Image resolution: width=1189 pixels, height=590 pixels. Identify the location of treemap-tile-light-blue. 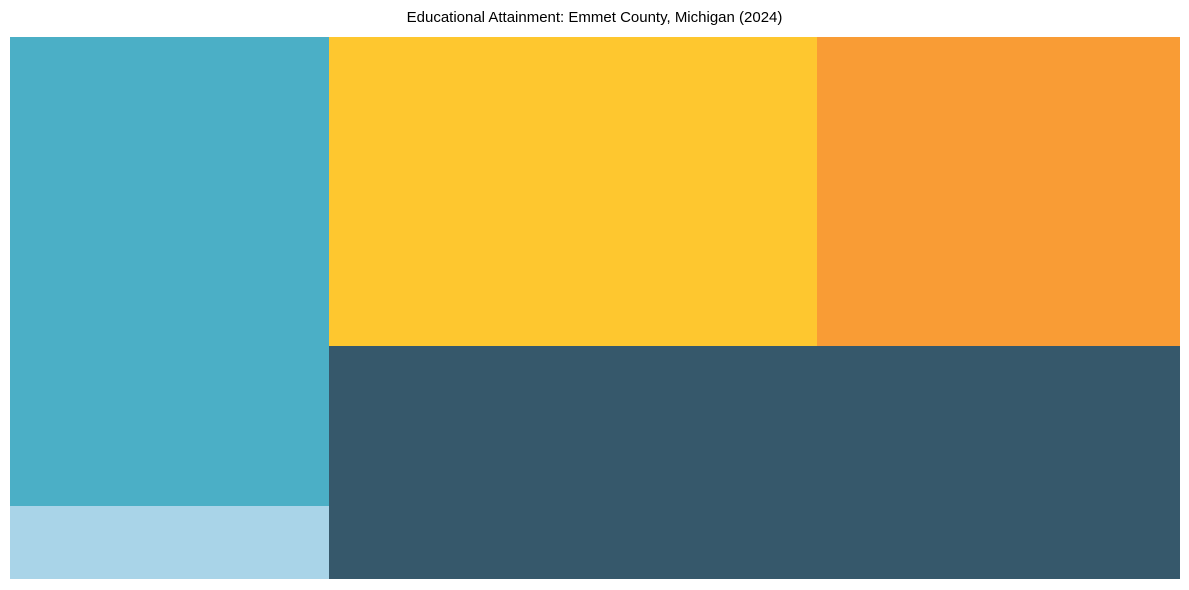
(169, 542).